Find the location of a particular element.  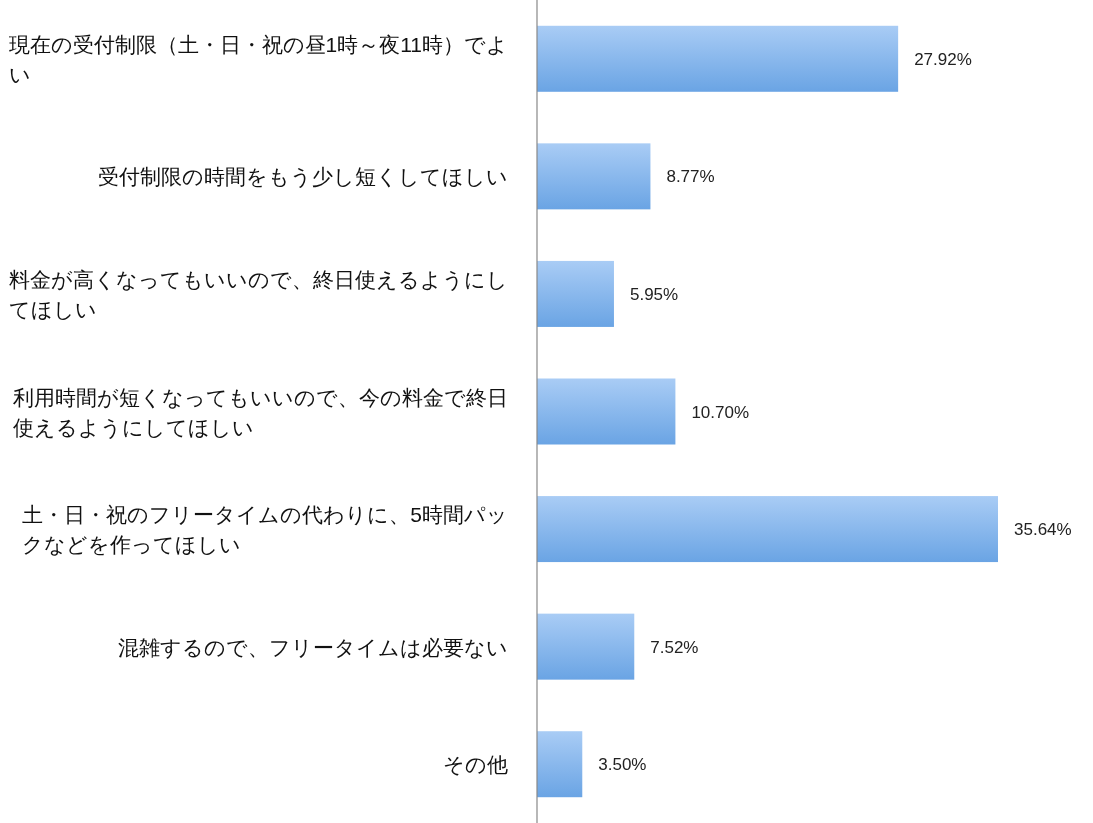

data-label: 35.64% is located at coordinates (1043, 530).